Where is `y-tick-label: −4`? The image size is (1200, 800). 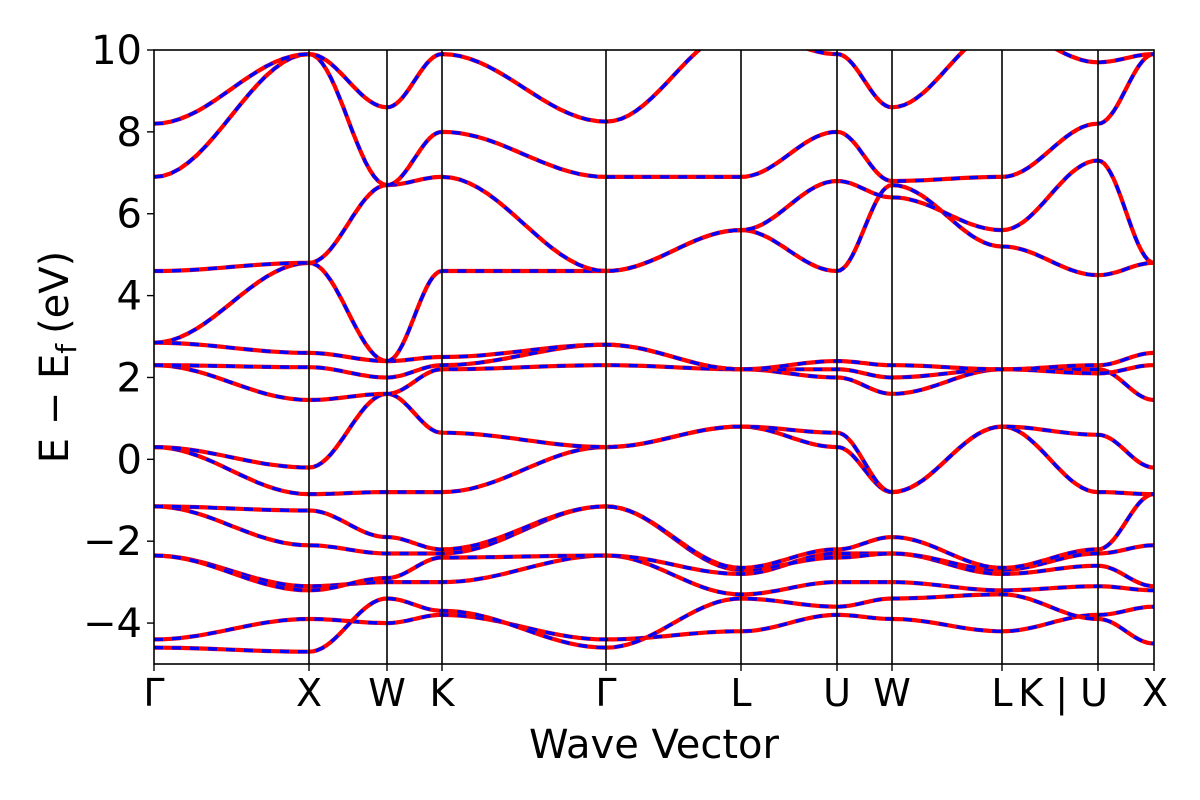
y-tick-label: −4 is located at coordinates (112, 624).